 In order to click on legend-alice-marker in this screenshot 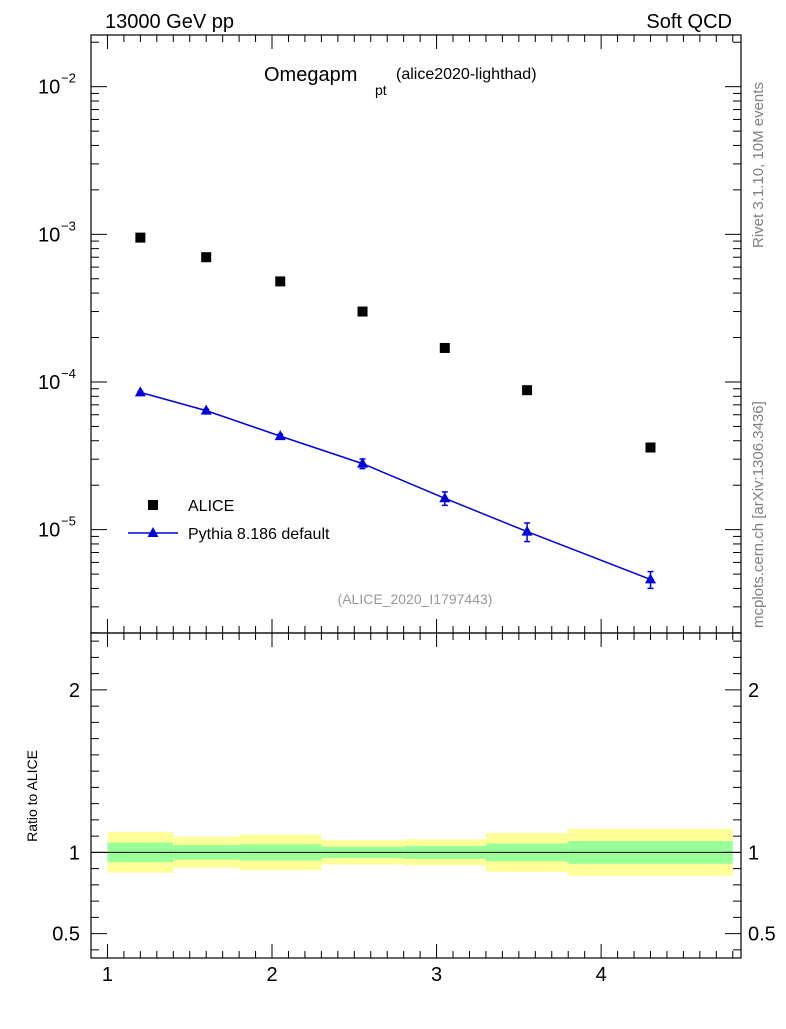, I will do `click(153, 505)`.